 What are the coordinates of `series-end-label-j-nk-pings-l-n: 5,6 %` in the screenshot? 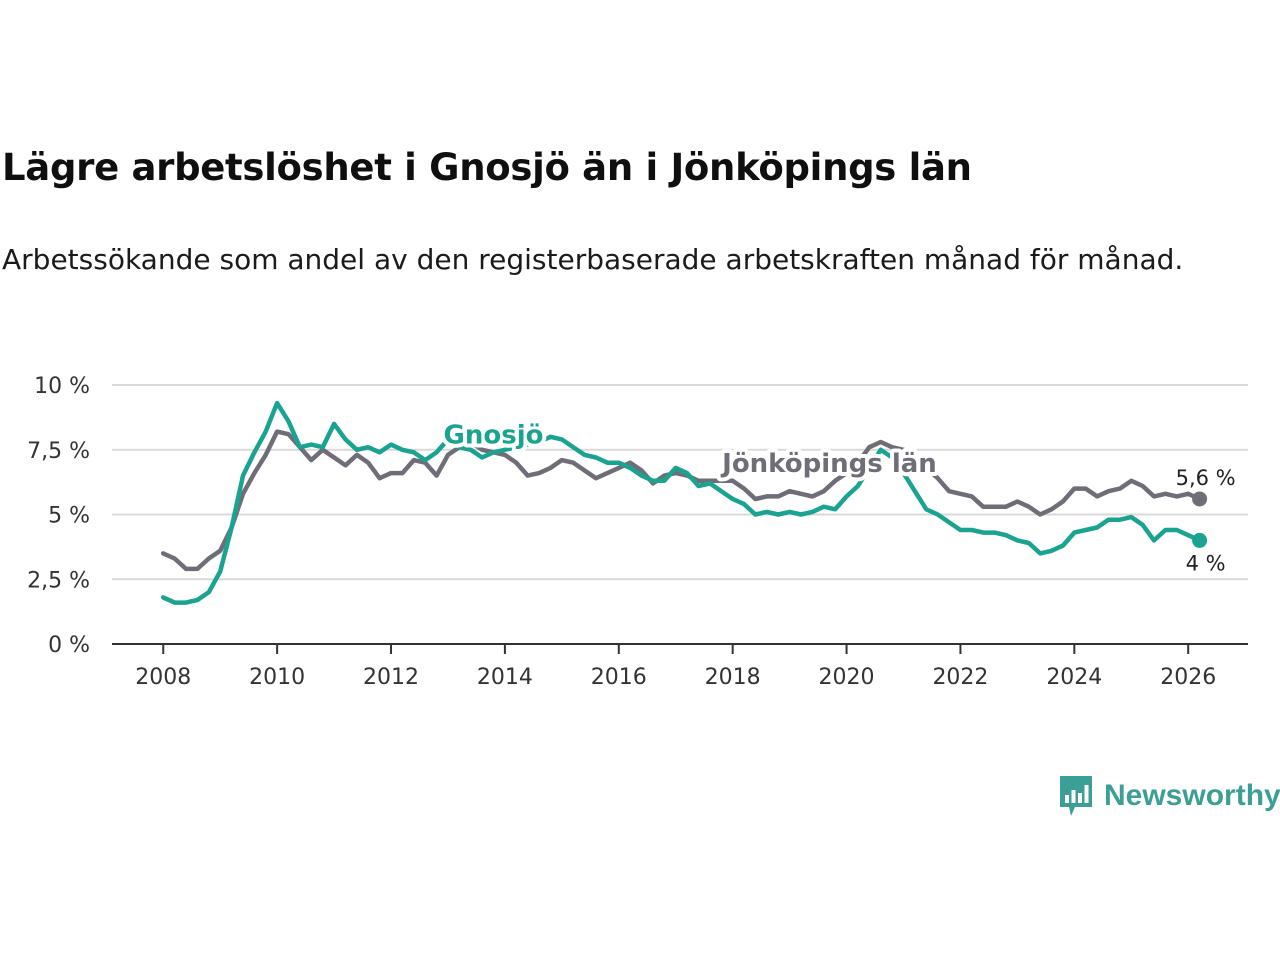 It's located at (1206, 478).